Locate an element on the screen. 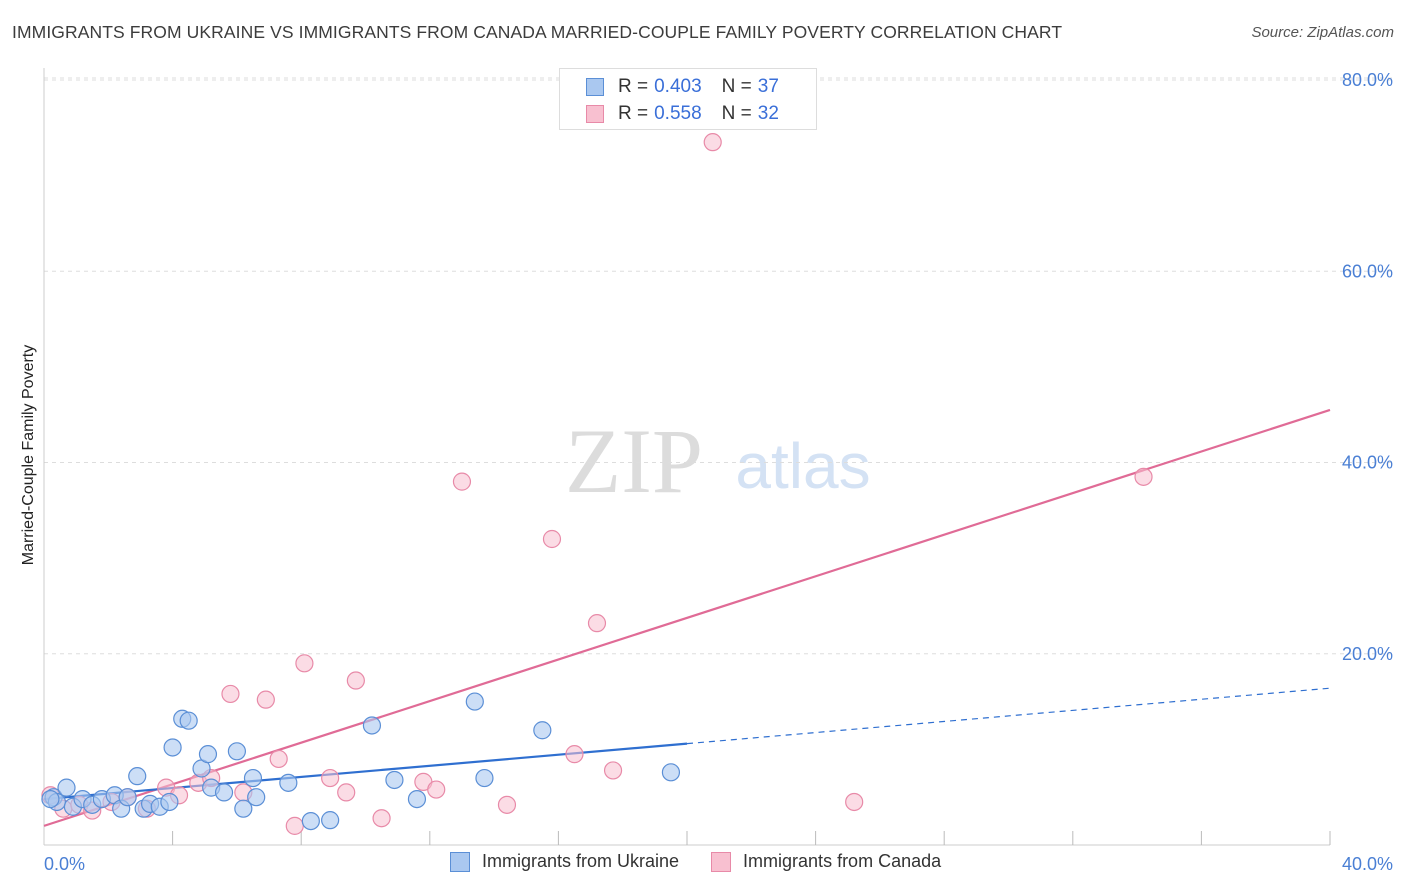 The width and height of the screenshot is (1406, 892). watermark: ZIP atlas is located at coordinates (718, 461).